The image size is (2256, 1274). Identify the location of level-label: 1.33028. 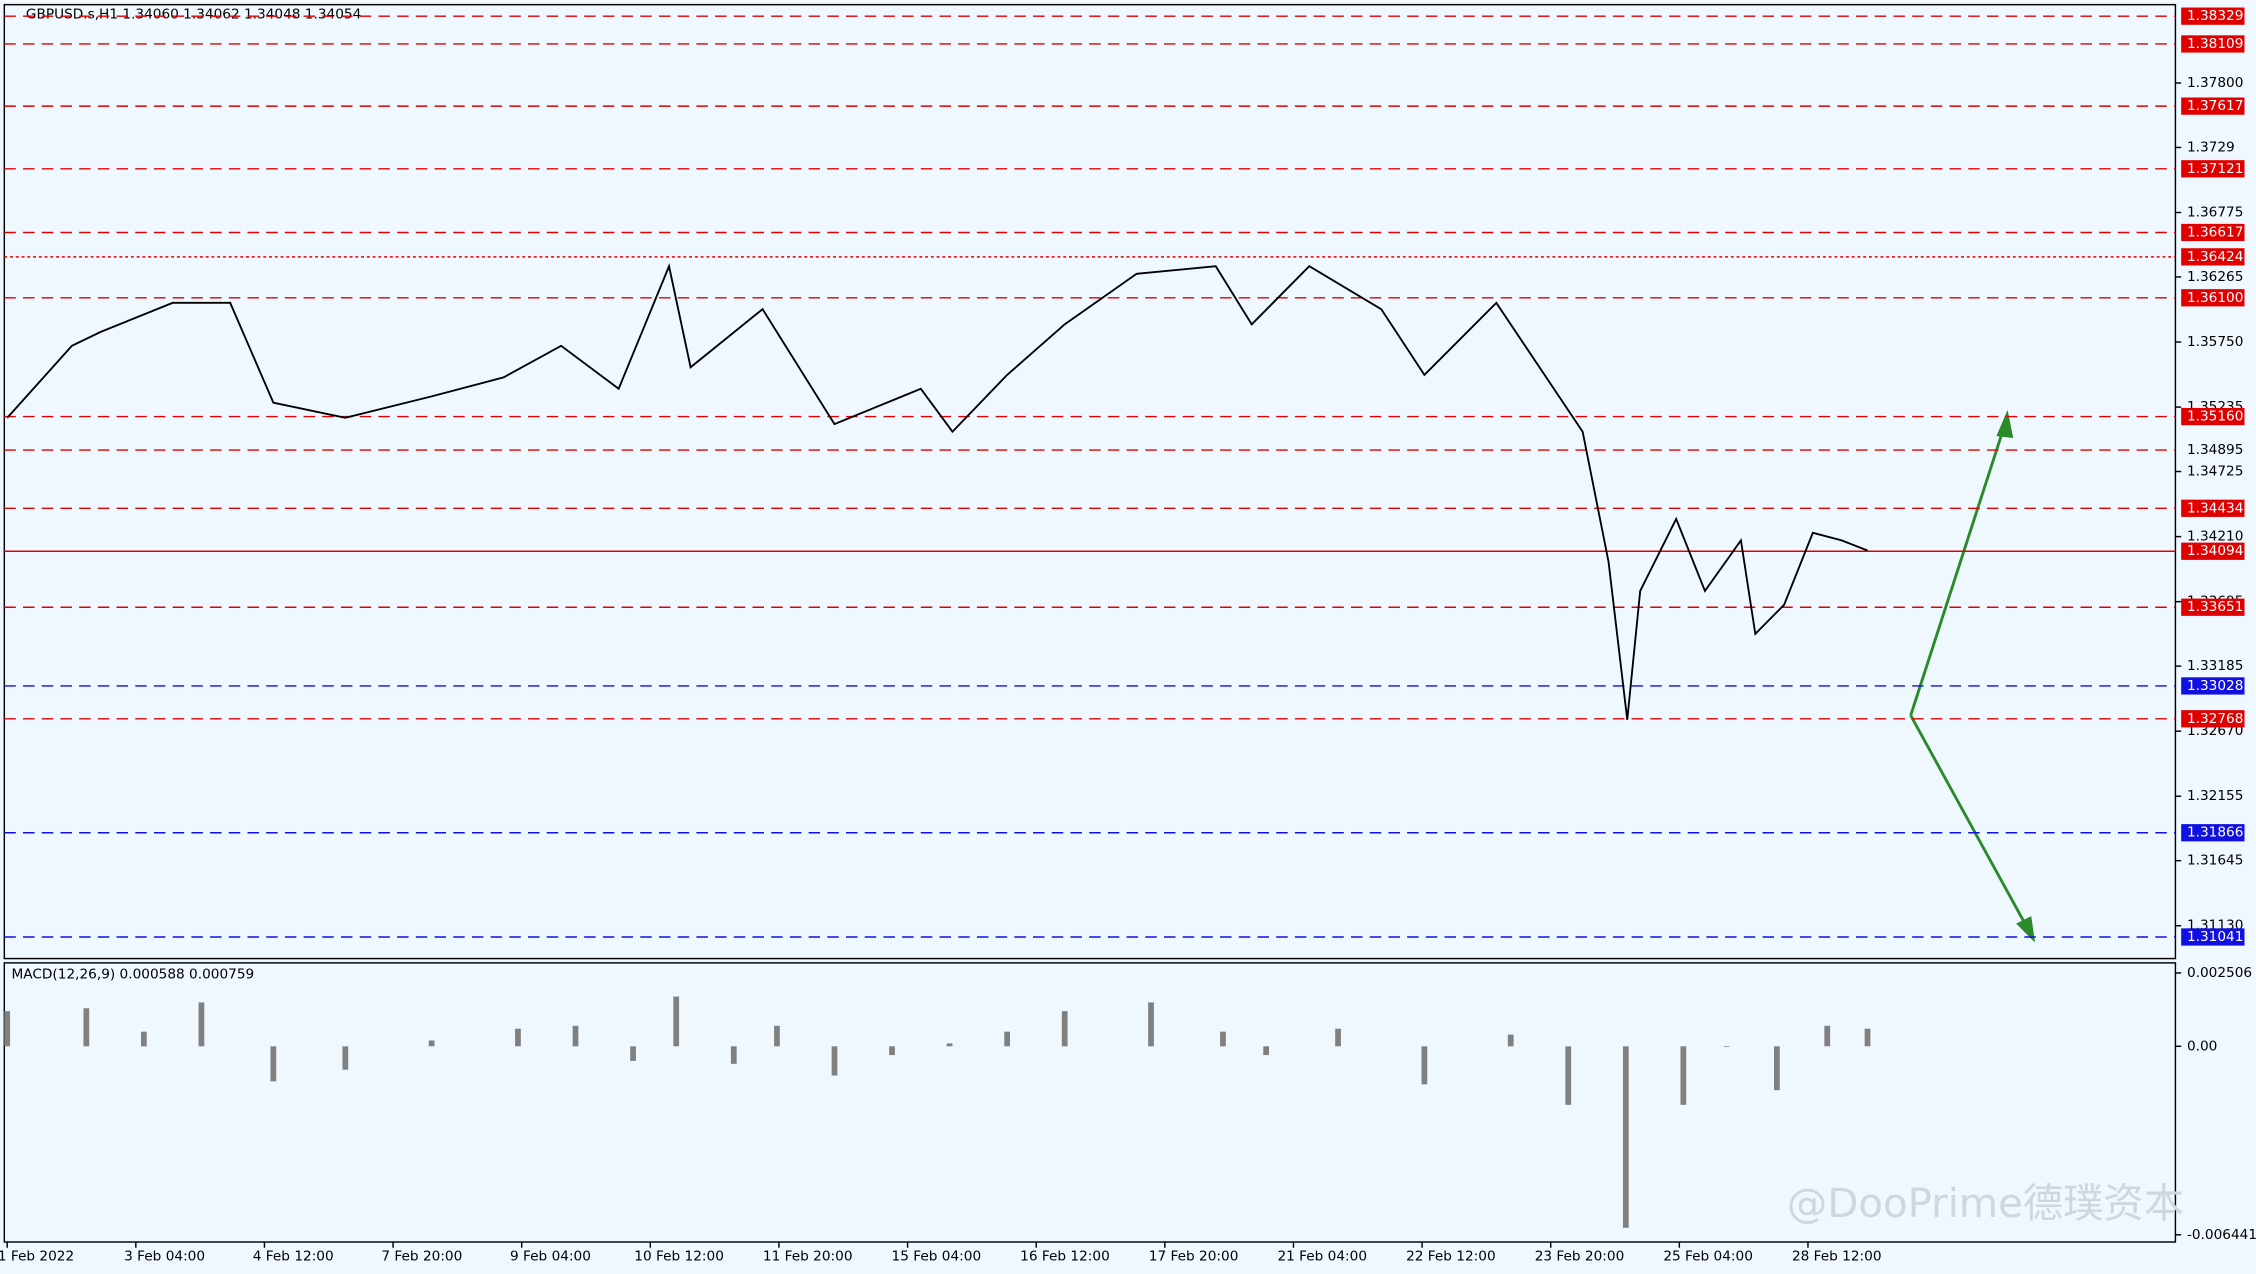
(2215, 686).